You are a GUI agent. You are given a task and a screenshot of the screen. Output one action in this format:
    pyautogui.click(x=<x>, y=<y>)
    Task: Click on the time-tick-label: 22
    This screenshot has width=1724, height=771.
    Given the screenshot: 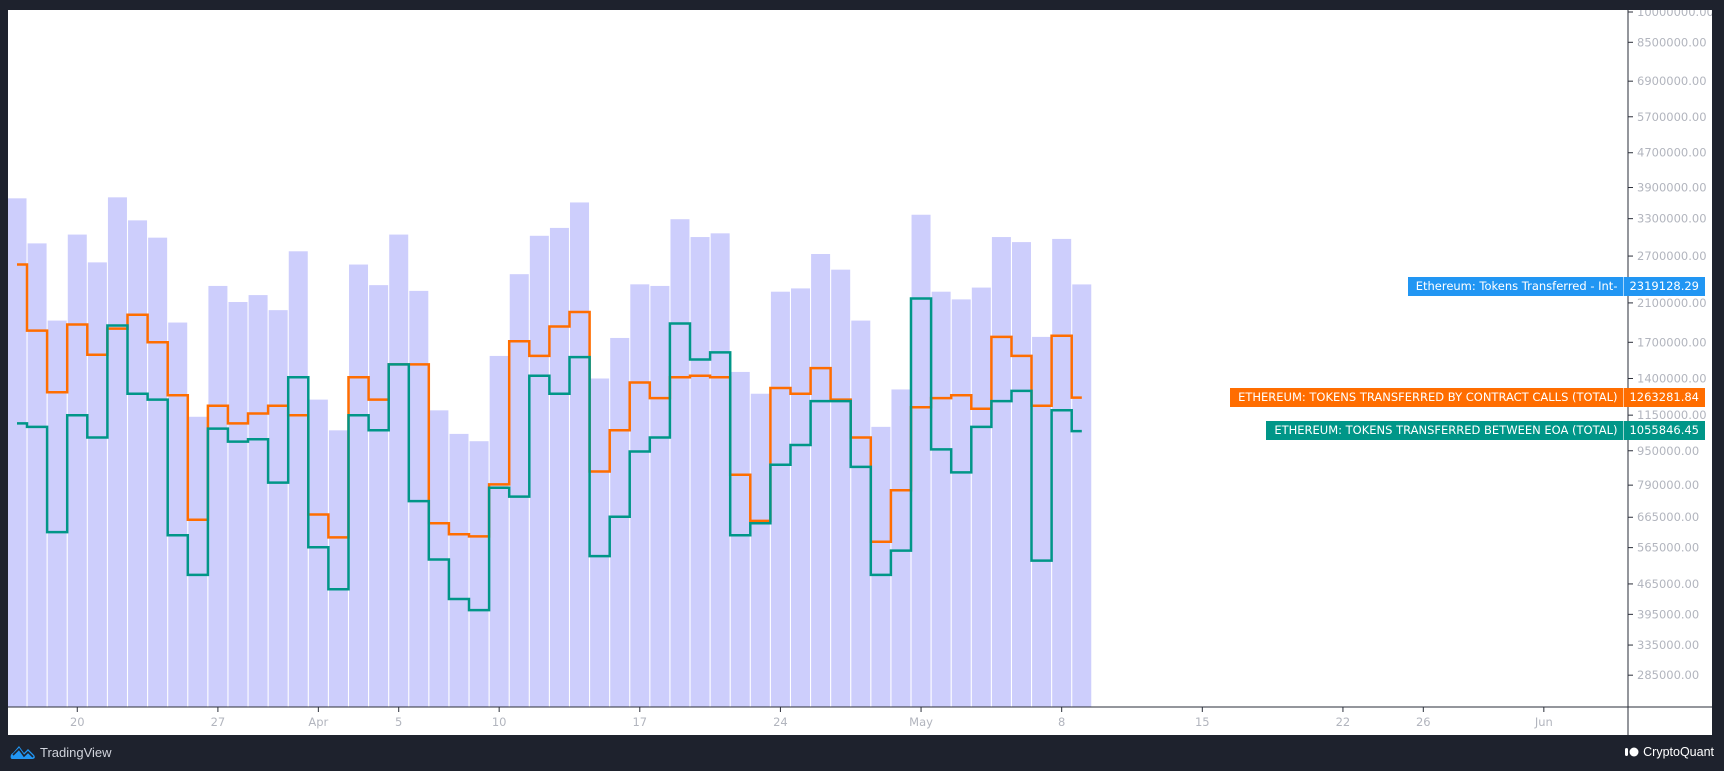 What is the action you would take?
    pyautogui.click(x=1343, y=722)
    